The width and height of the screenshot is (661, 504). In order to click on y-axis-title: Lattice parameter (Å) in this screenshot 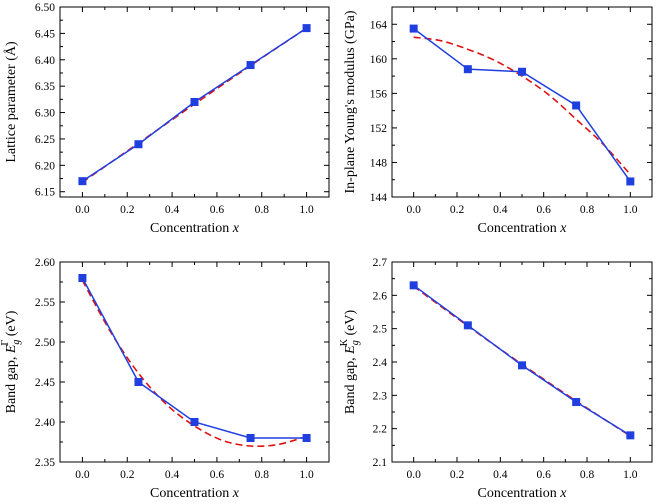, I will do `click(11, 102)`.